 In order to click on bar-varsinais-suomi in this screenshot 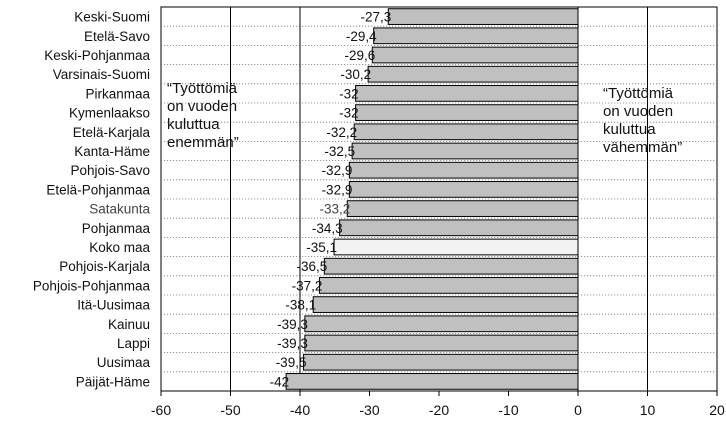, I will do `click(473, 74)`.